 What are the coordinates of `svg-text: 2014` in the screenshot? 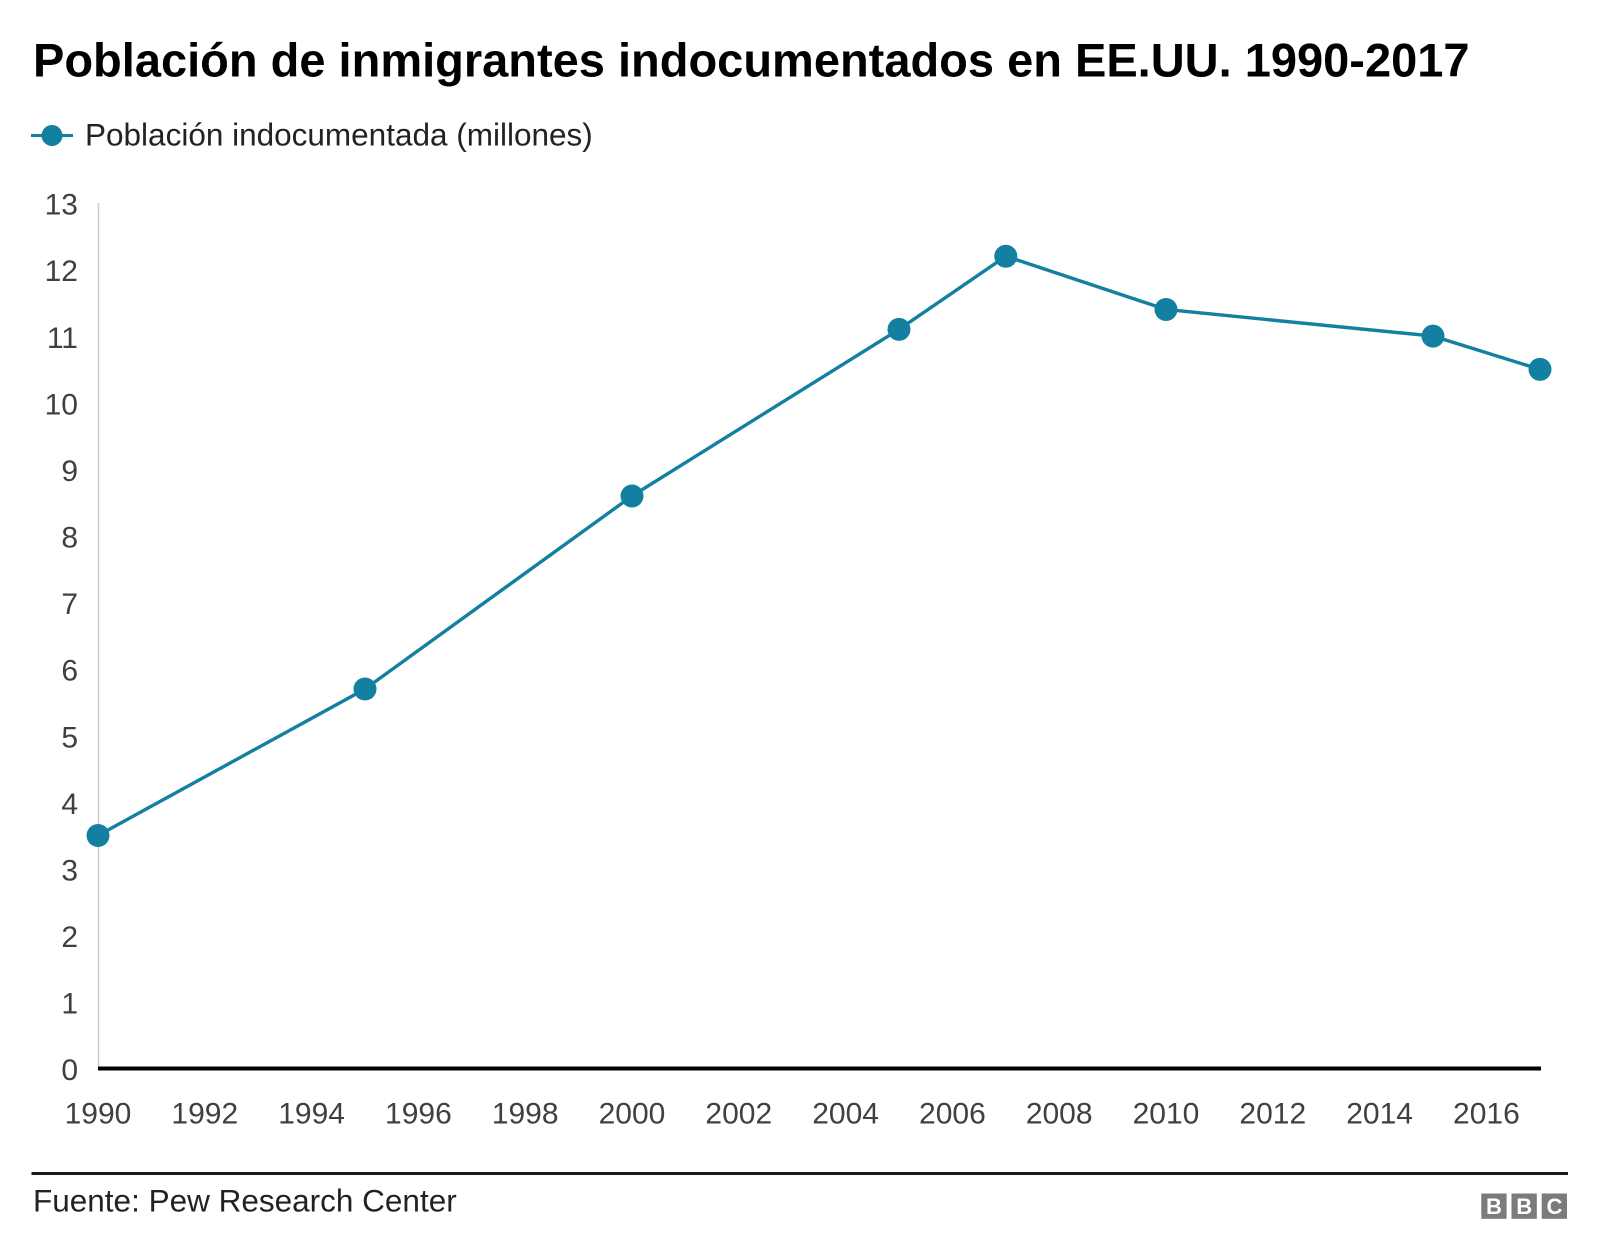 It's located at (1379, 1114).